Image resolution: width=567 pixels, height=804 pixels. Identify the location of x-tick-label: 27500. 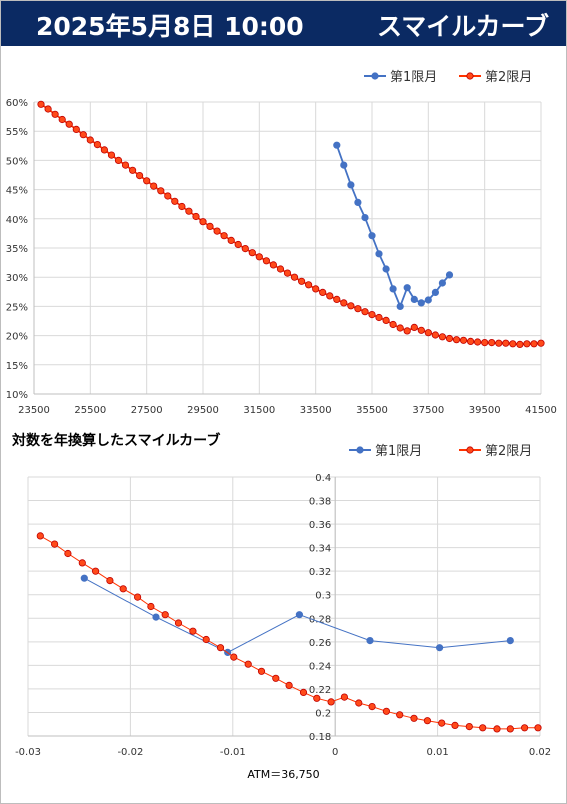
(147, 410).